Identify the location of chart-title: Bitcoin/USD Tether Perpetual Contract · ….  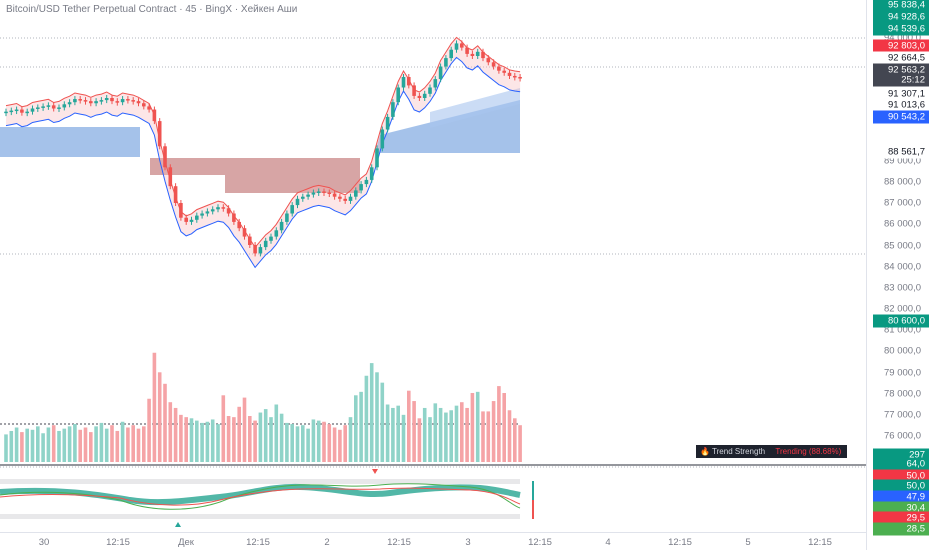
(152, 9).